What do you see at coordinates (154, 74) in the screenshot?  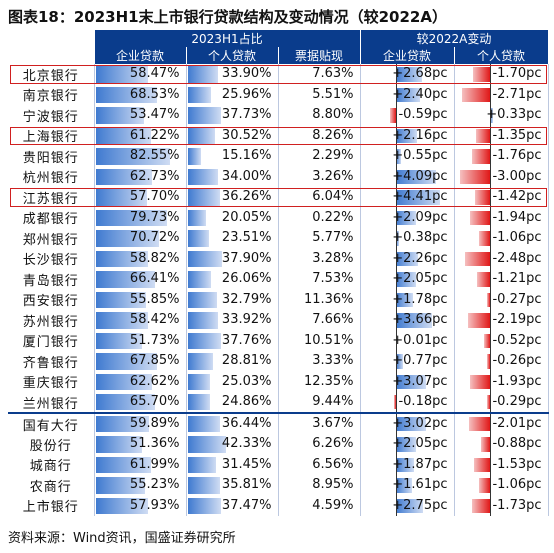 I see `share-value: 58.47%` at bounding box center [154, 74].